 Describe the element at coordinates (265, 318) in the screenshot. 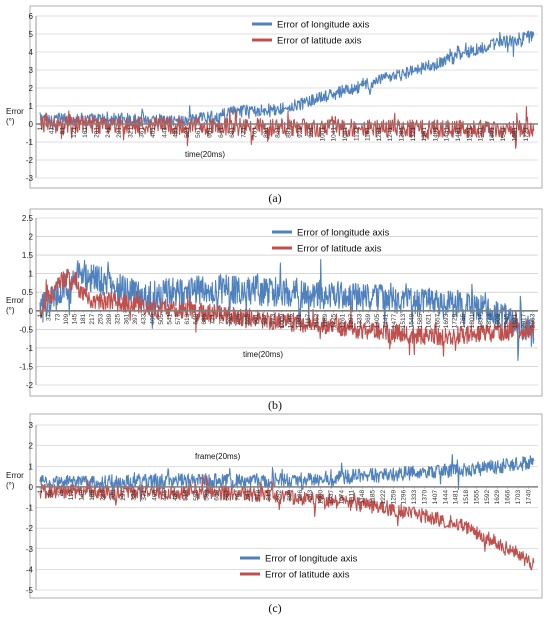

I see `x-tick-label: 937` at that location.